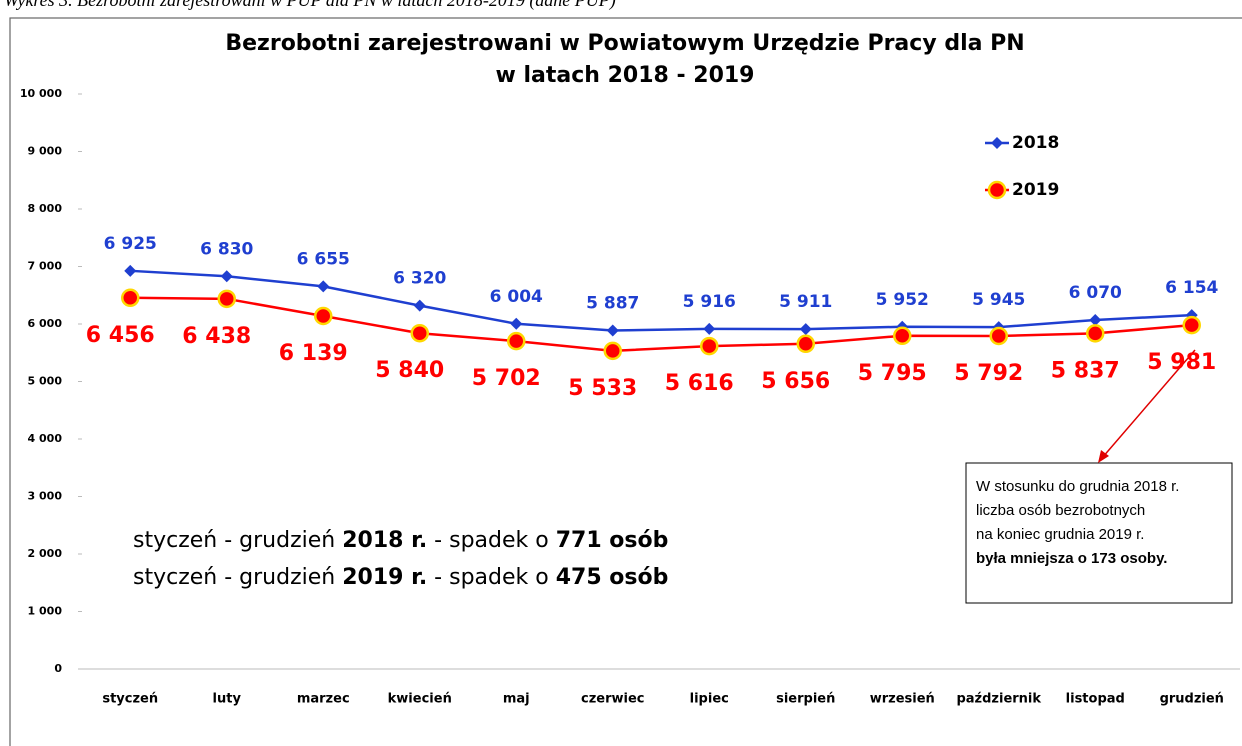 The height and width of the screenshot is (746, 1242). What do you see at coordinates (1035, 190) in the screenshot?
I see `legend-label: 2019` at bounding box center [1035, 190].